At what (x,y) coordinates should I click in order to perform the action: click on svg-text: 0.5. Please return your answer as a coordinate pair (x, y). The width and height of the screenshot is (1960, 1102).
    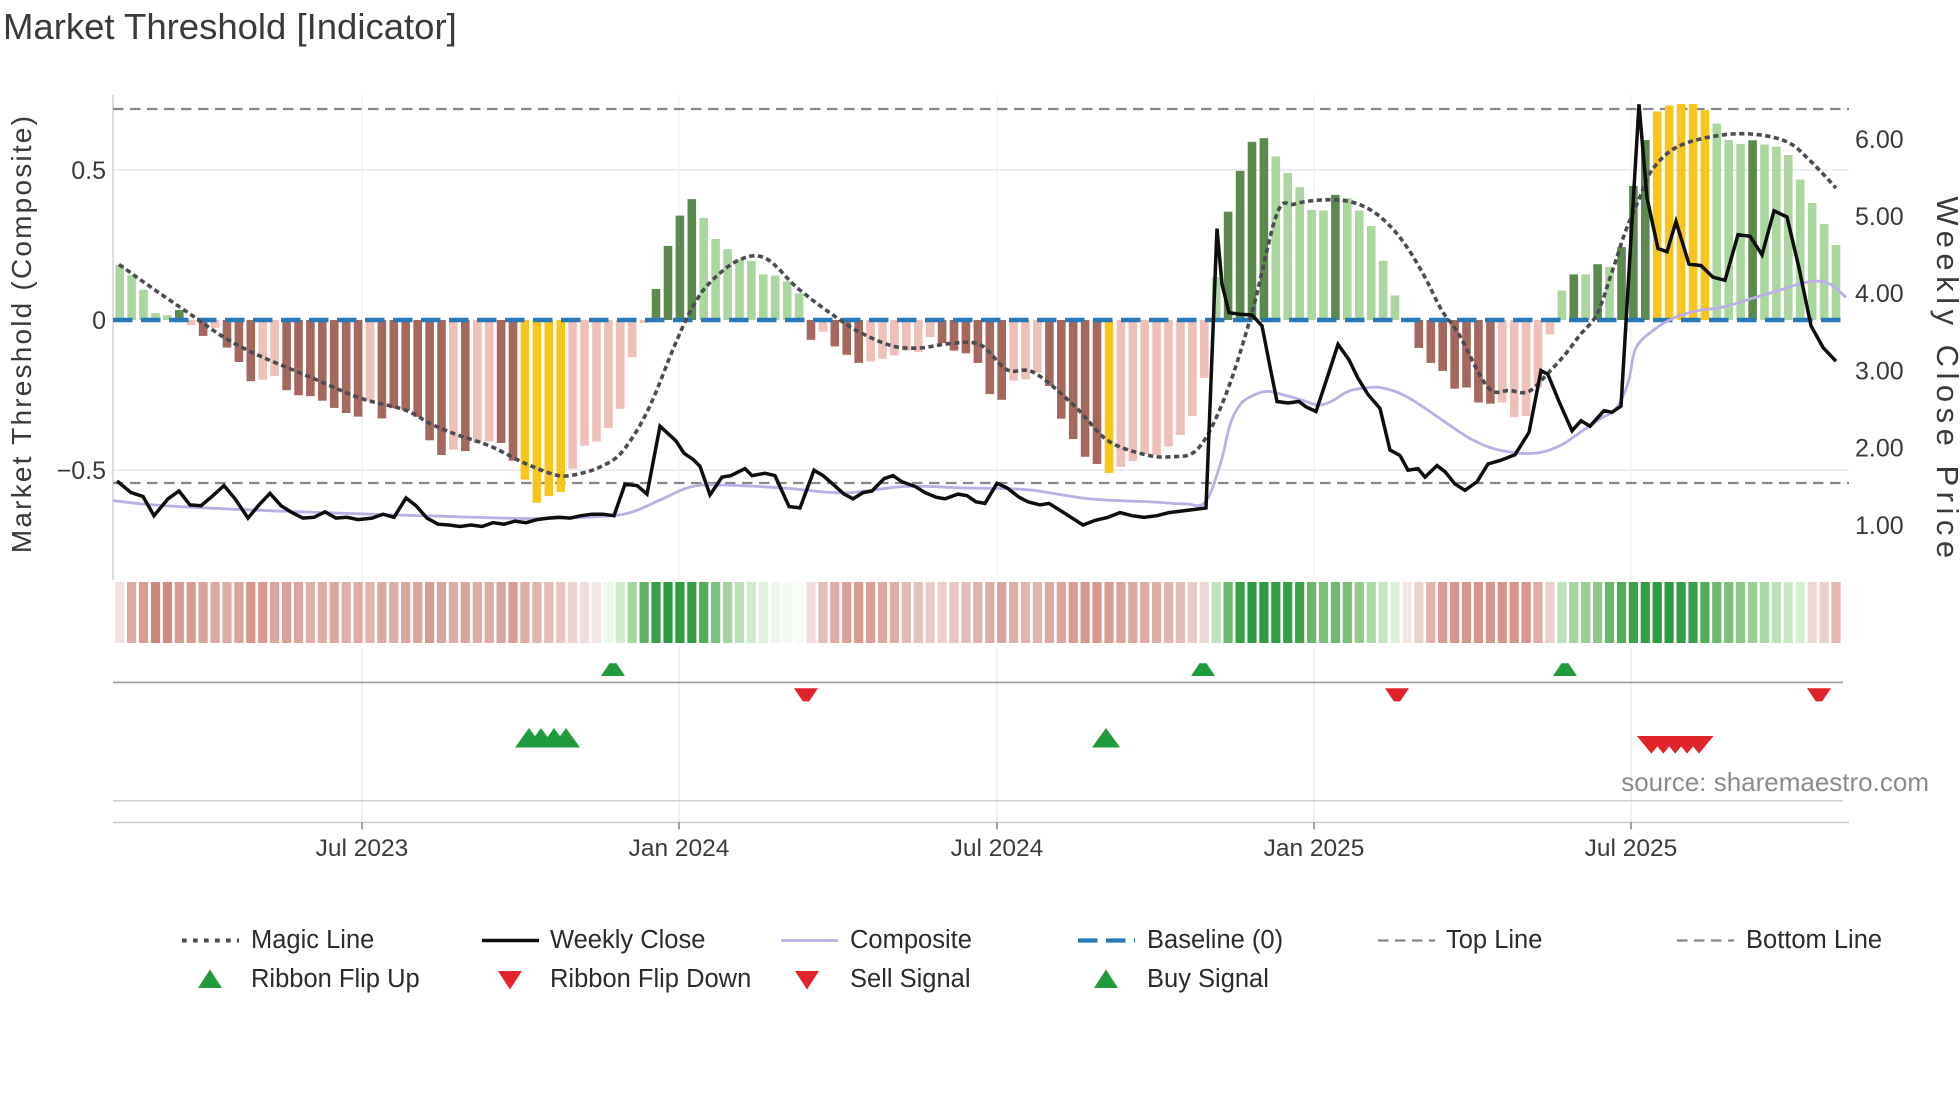
    Looking at the image, I should click on (88, 171).